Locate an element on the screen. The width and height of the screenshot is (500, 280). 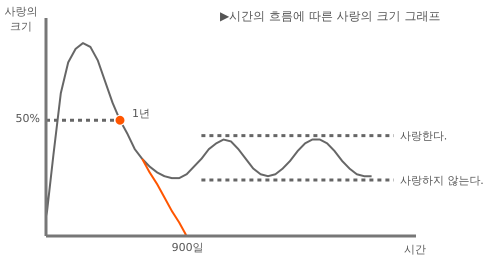
chart-title: ▶시간의 흐름에 따른 사랑의 크기 그래프 is located at coordinates (330, 16).